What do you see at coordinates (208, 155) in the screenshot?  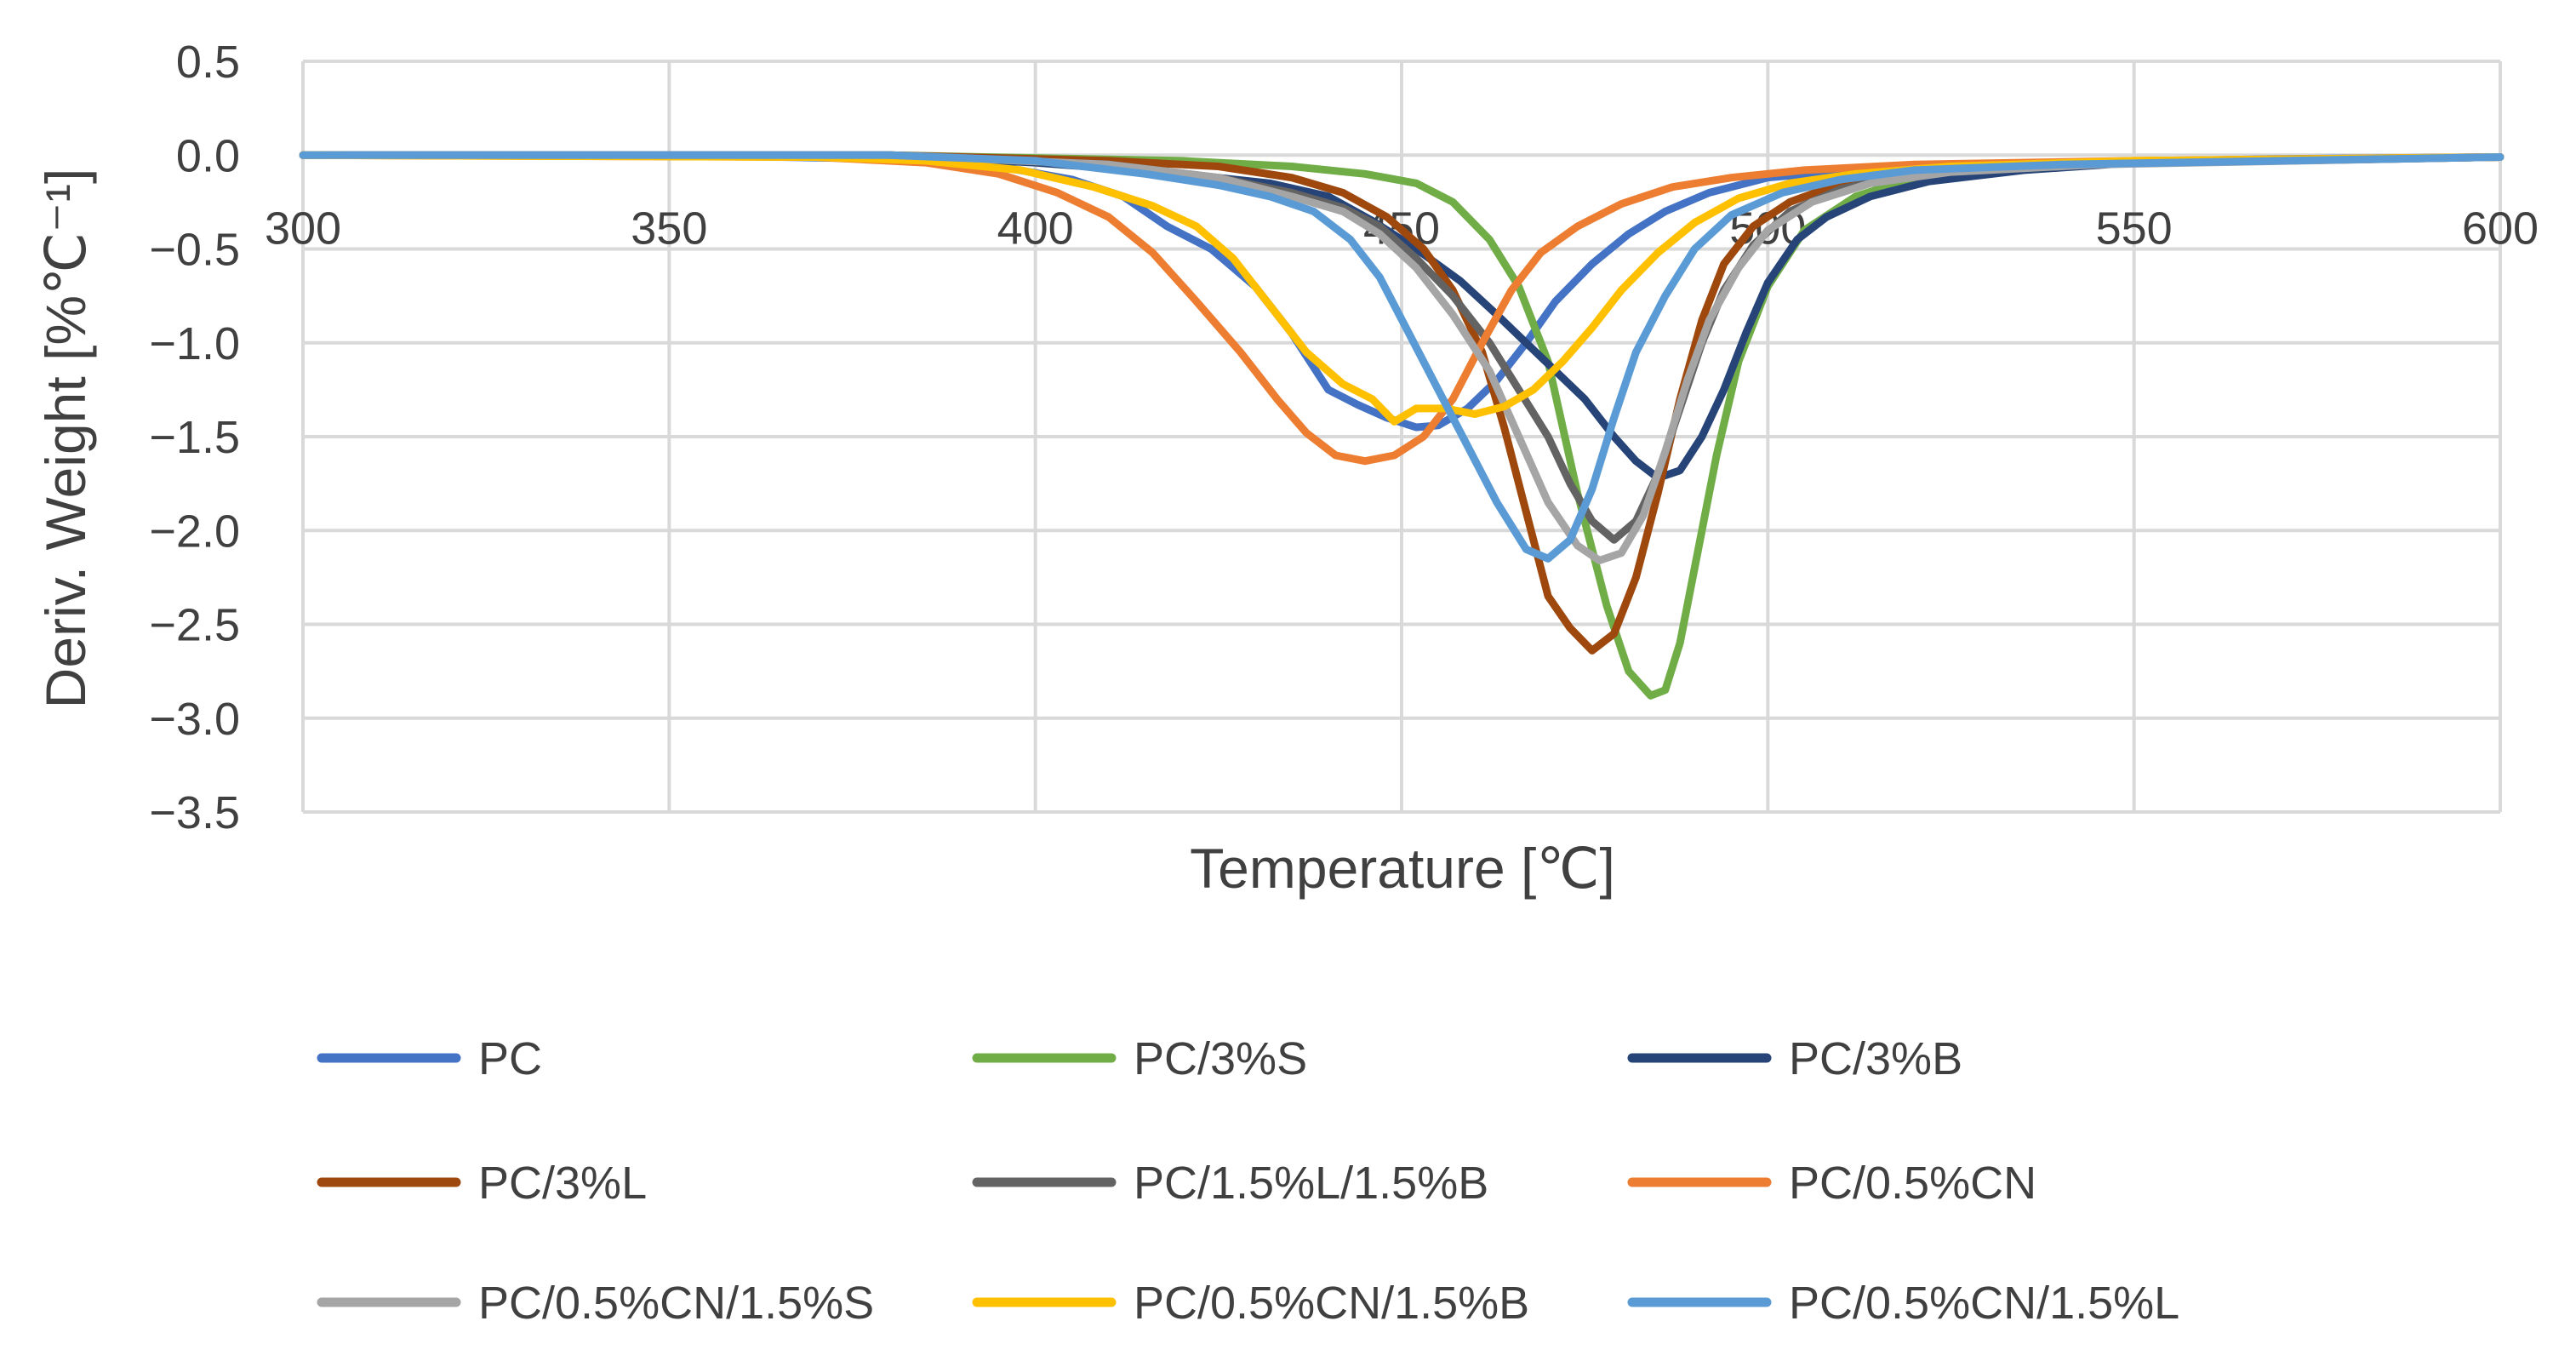 I see `y-tick-label: 0.0` at bounding box center [208, 155].